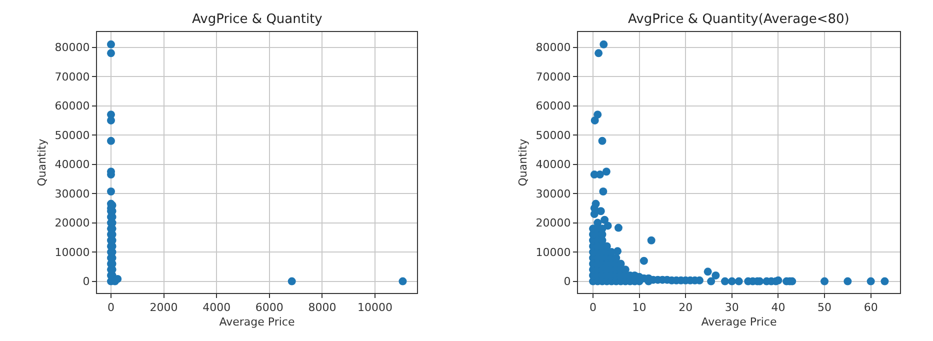 The height and width of the screenshot is (341, 933). Describe the element at coordinates (164, 307) in the screenshot. I see `x-tick-label: 2000` at that location.